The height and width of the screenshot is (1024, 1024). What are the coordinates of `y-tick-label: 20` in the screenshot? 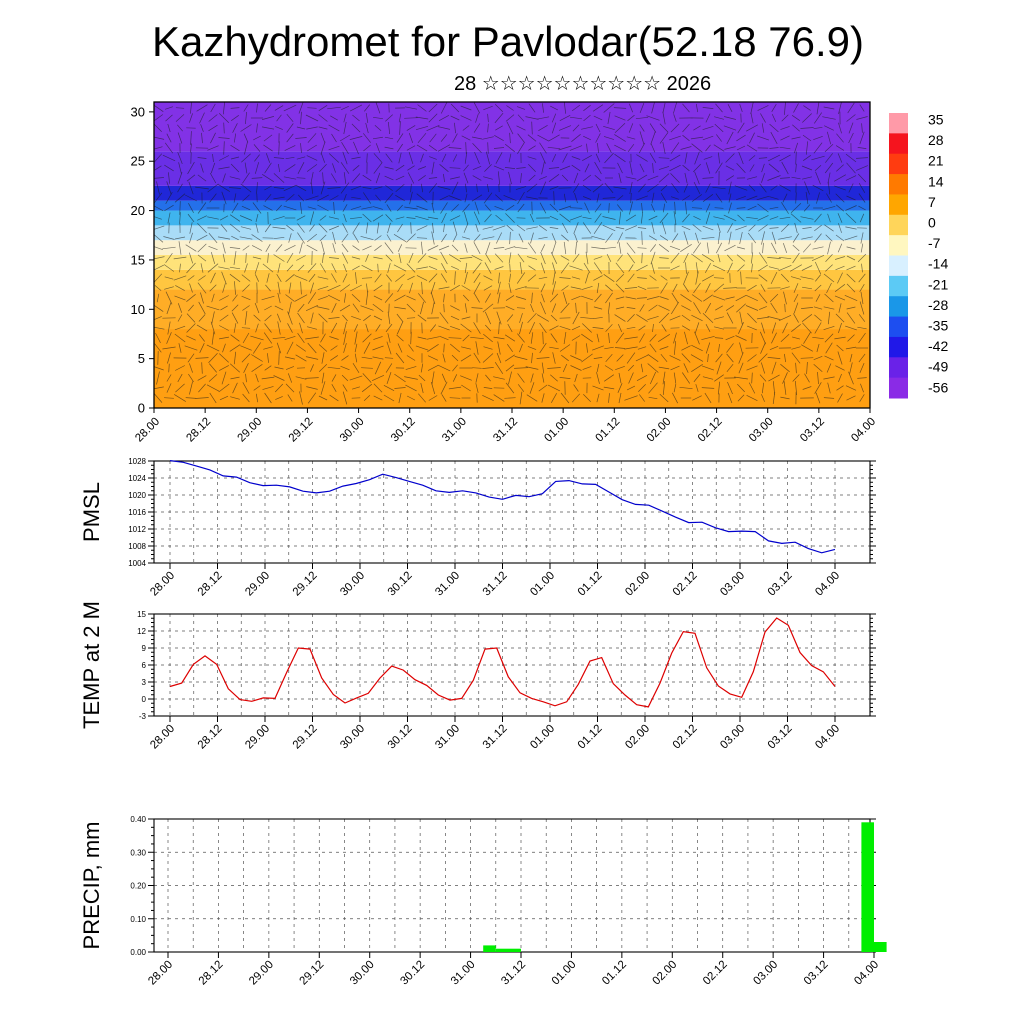 It's located at (138, 210).